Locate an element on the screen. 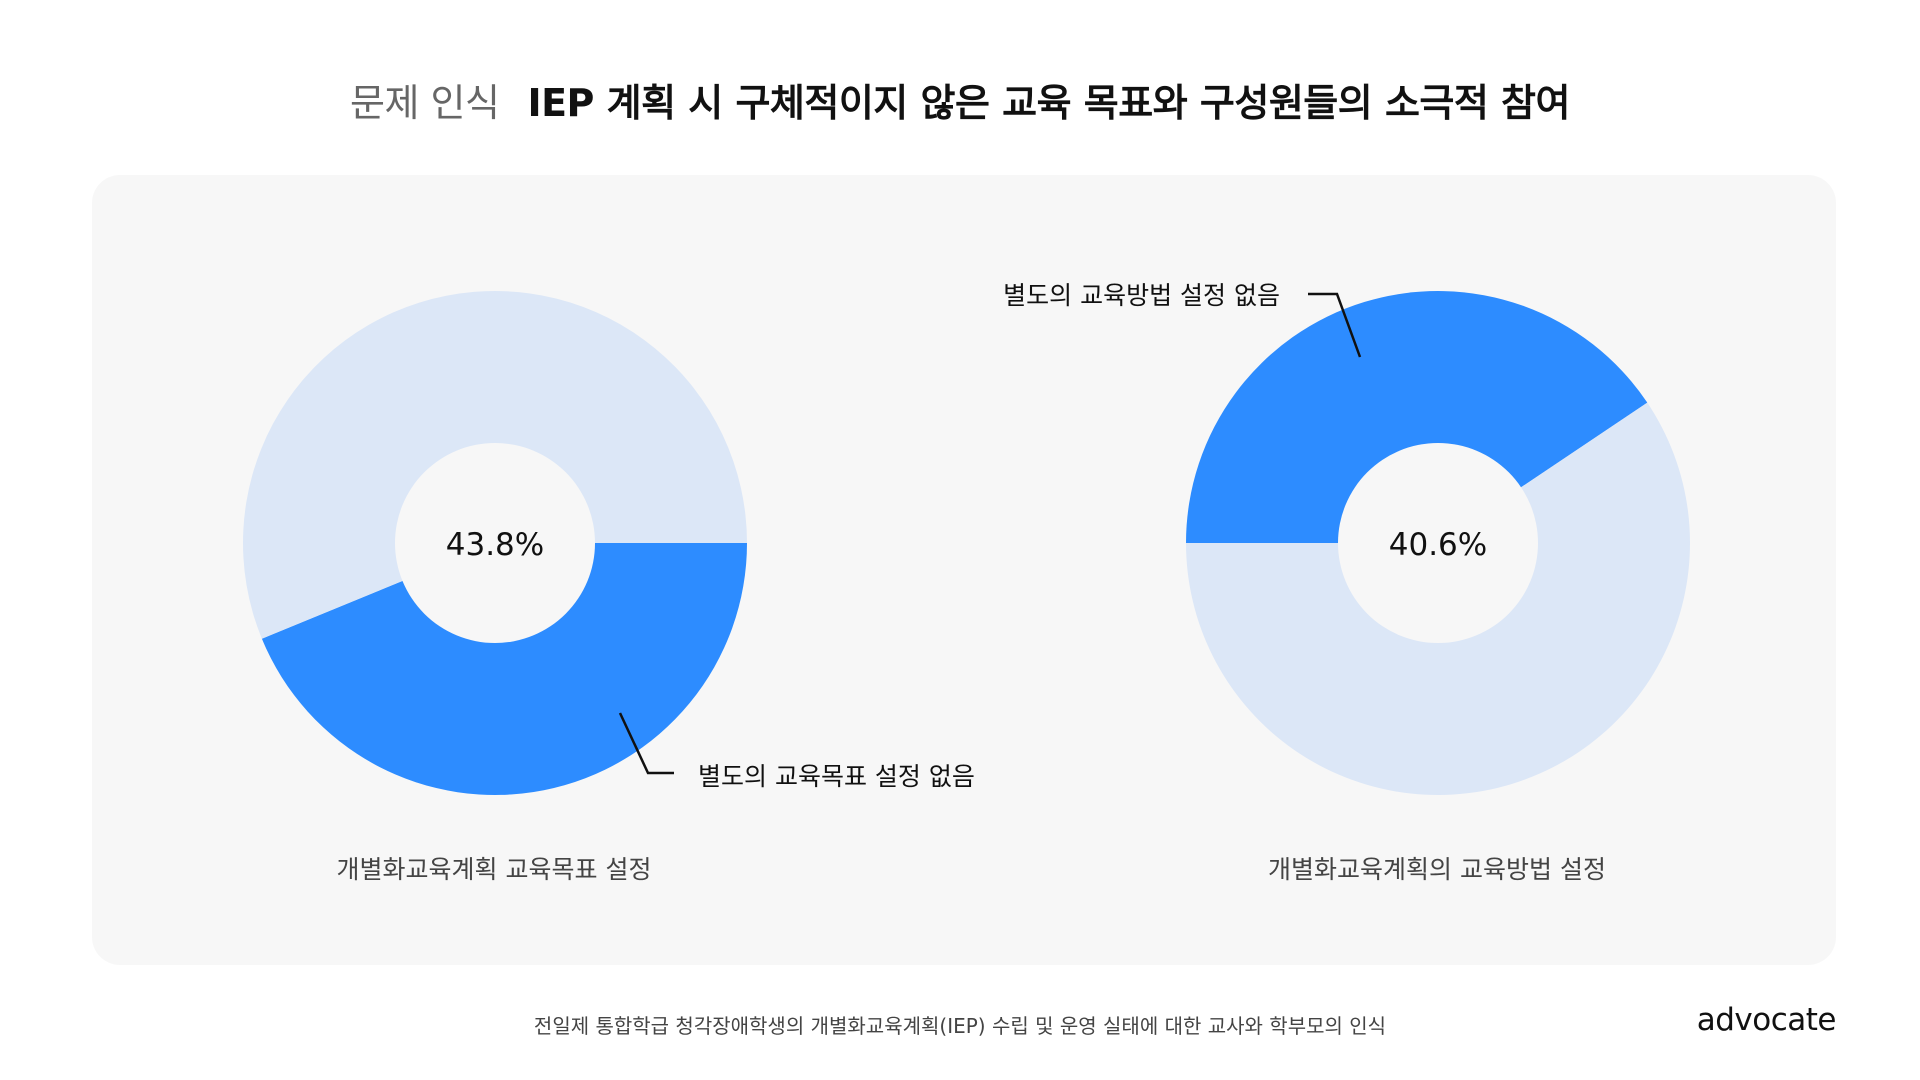 This screenshot has width=1920, height=1080. donut-hole-left is located at coordinates (495, 543).